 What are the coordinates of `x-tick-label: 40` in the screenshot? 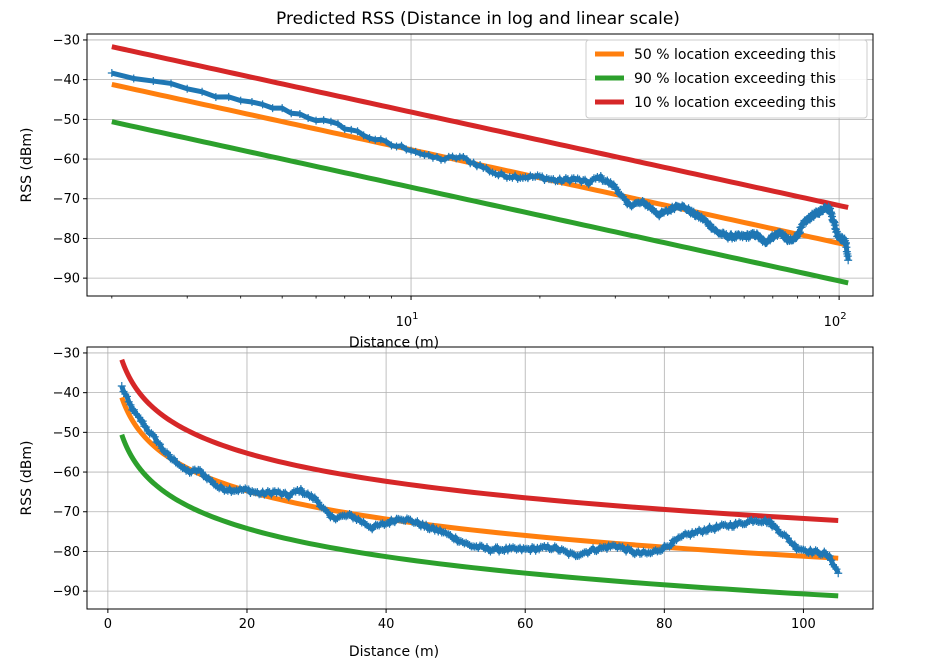 It's located at (386, 624).